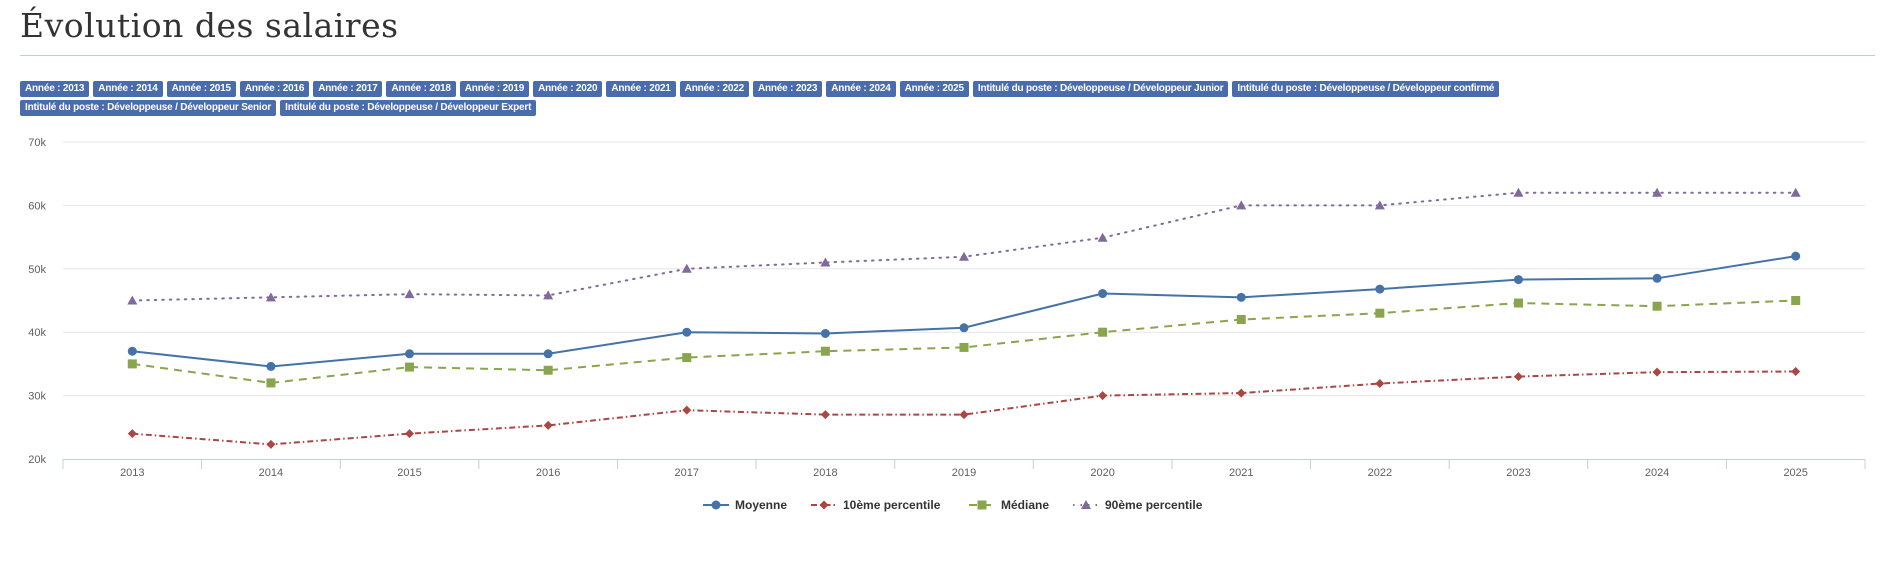 The height and width of the screenshot is (562, 1890). I want to click on x-tick-label: 2025, so click(1795, 473).